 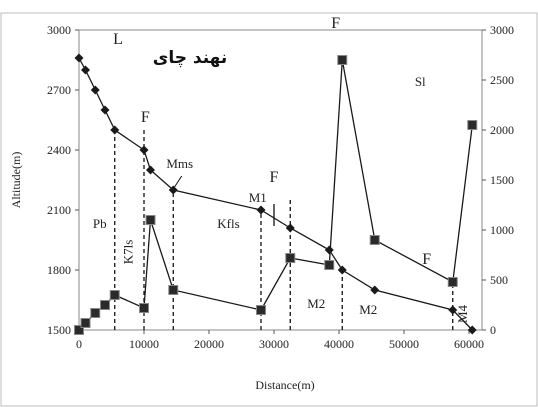 What do you see at coordinates (499, 280) in the screenshot?
I see `right-y-tick-label: 500` at bounding box center [499, 280].